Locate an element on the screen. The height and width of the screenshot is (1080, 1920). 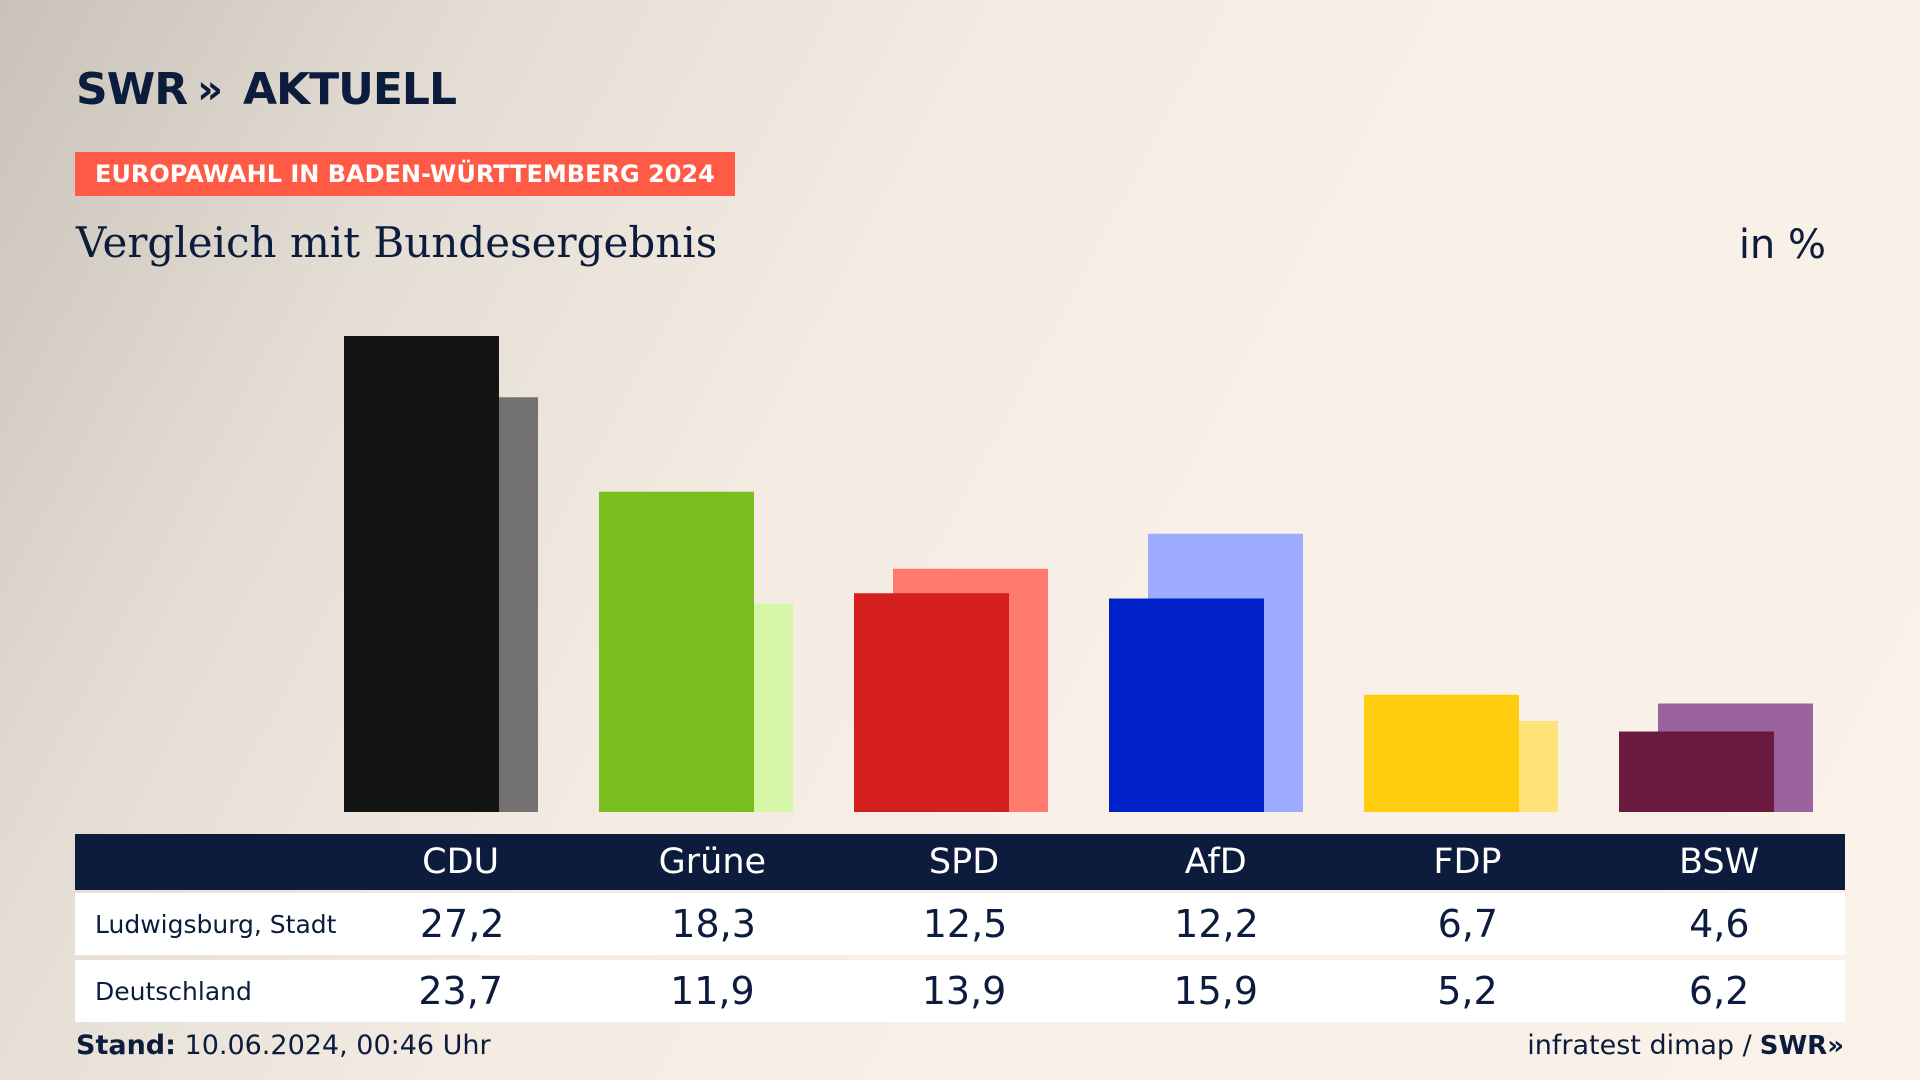
value-cell: 23,7 is located at coordinates (460, 991).